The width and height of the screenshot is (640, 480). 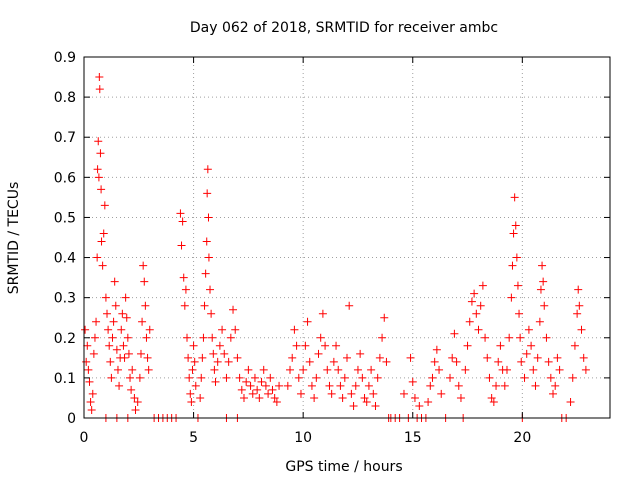 I want to click on x-tick-label: 0, so click(x=84, y=438).